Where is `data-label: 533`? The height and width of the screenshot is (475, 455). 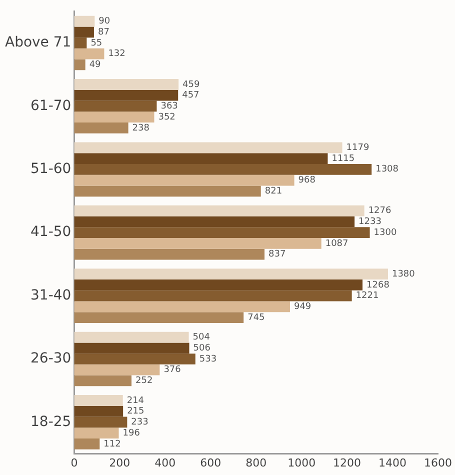 data-label: 533 is located at coordinates (208, 359).